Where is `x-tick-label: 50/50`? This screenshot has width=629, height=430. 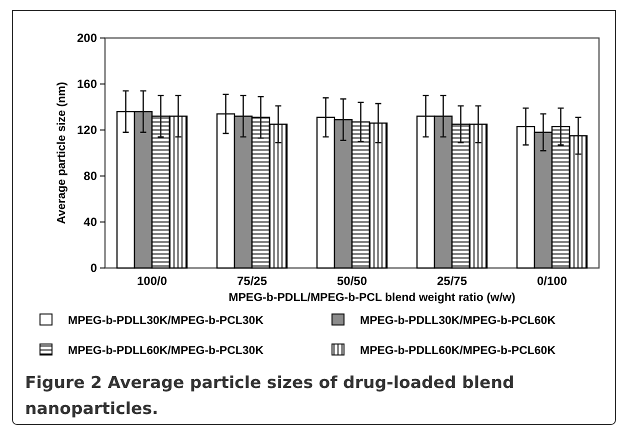
x-tick-label: 50/50 is located at coordinates (352, 281).